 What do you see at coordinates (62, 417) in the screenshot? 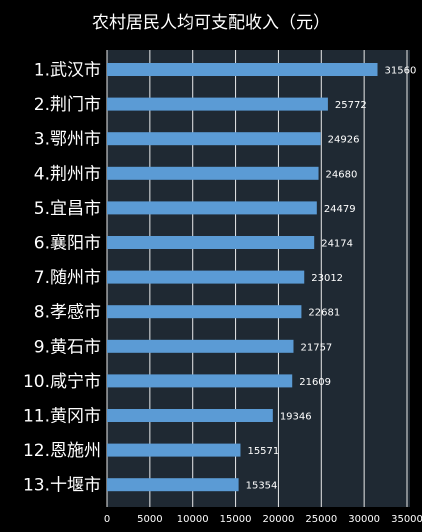
I see `category-label: 11.黄冈市` at bounding box center [62, 417].